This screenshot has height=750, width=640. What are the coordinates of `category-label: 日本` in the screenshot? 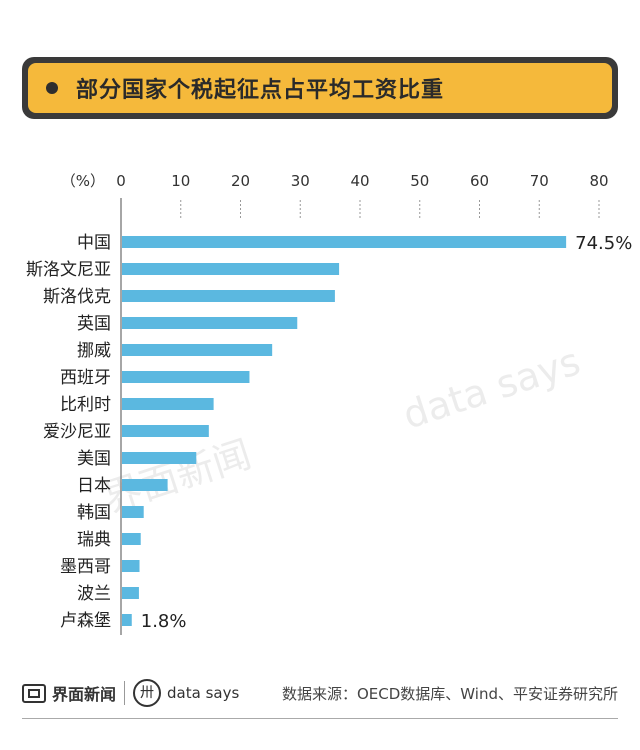 It's located at (94, 486).